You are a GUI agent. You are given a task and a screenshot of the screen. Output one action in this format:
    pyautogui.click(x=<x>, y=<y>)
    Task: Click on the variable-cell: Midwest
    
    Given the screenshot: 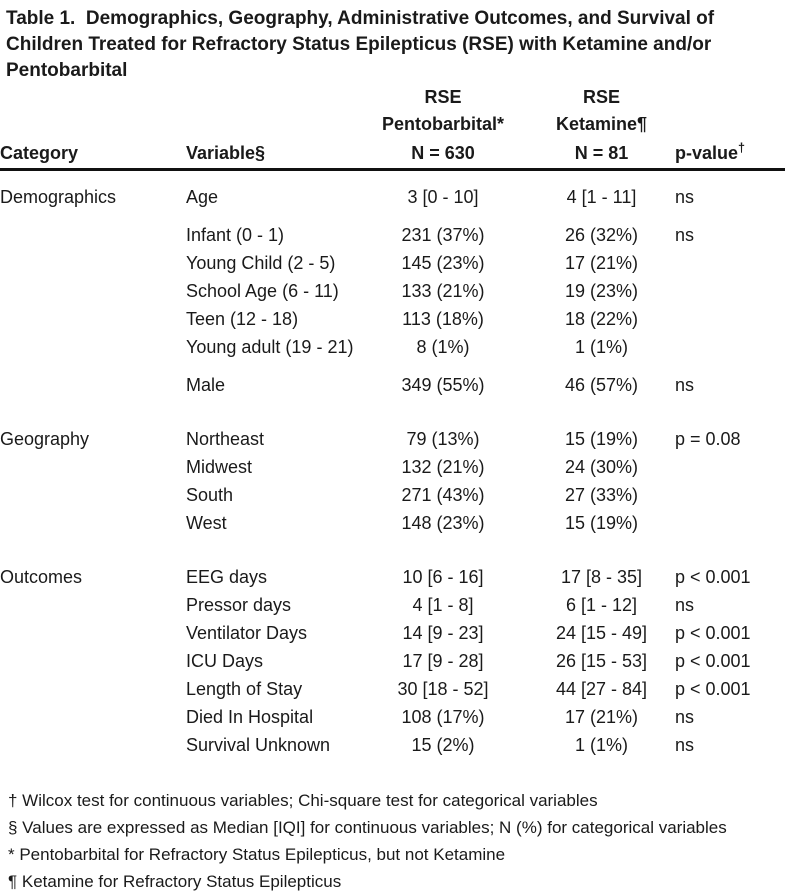 What is the action you would take?
    pyautogui.click(x=219, y=466)
    